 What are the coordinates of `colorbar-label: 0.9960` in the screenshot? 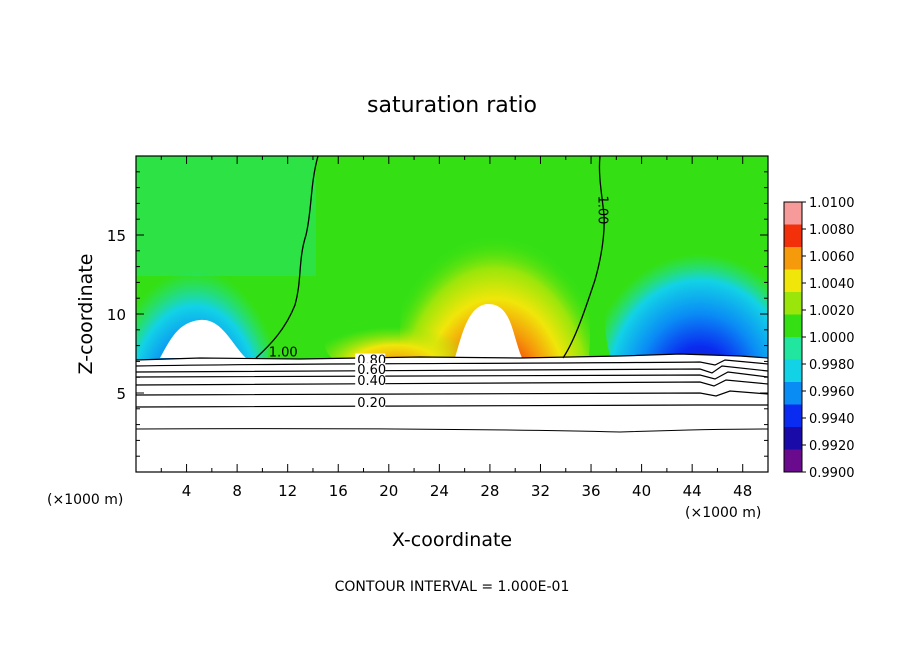 It's located at (832, 392).